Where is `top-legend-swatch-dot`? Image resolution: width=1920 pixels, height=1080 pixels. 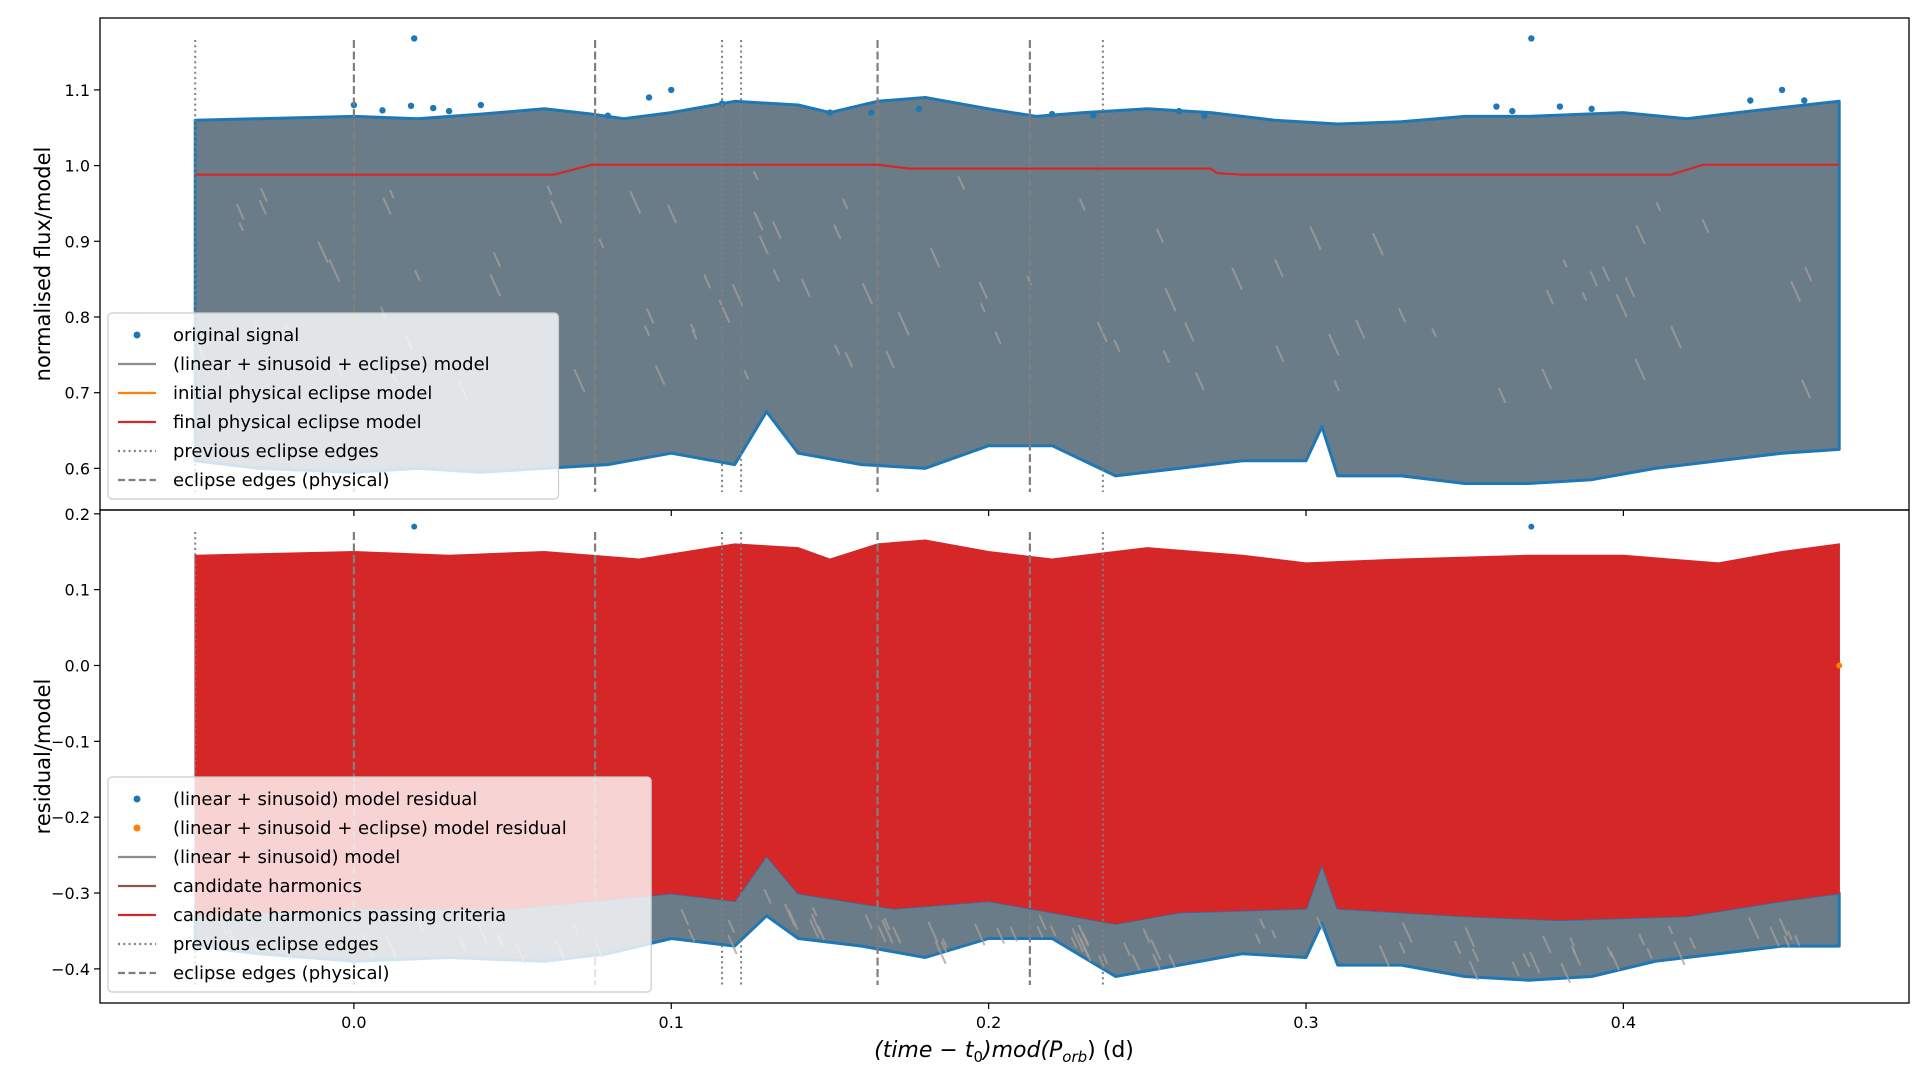
top-legend-swatch-dot is located at coordinates (137, 335).